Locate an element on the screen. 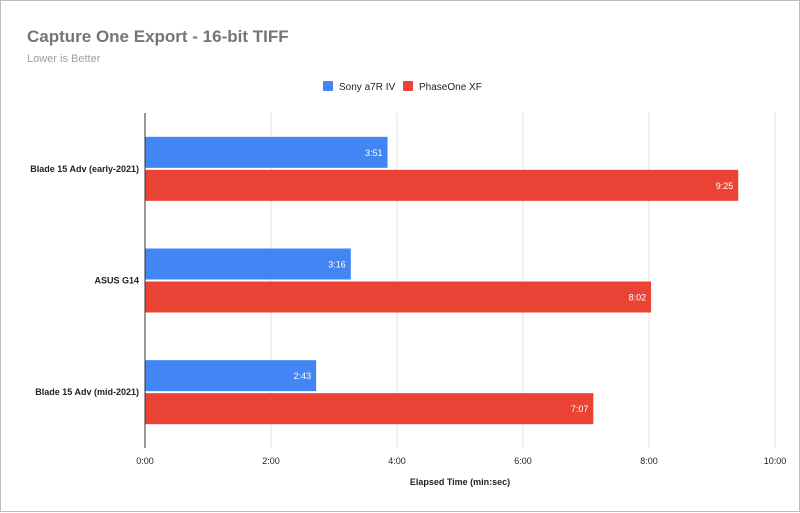 The image size is (800, 513). x-tick-label: 6:00 is located at coordinates (523, 461).